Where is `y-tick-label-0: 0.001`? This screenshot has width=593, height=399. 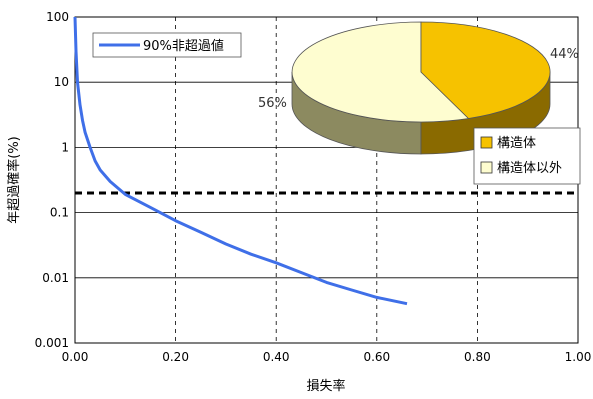
y-tick-label-0: 0.001 is located at coordinates (52, 343).